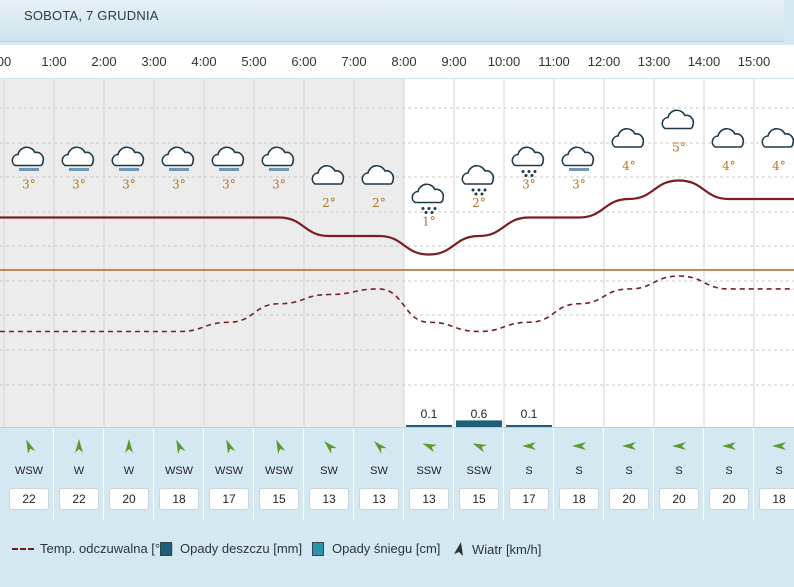 This screenshot has height=587, width=794. I want to click on wind-column: W 20, so click(129, 474).